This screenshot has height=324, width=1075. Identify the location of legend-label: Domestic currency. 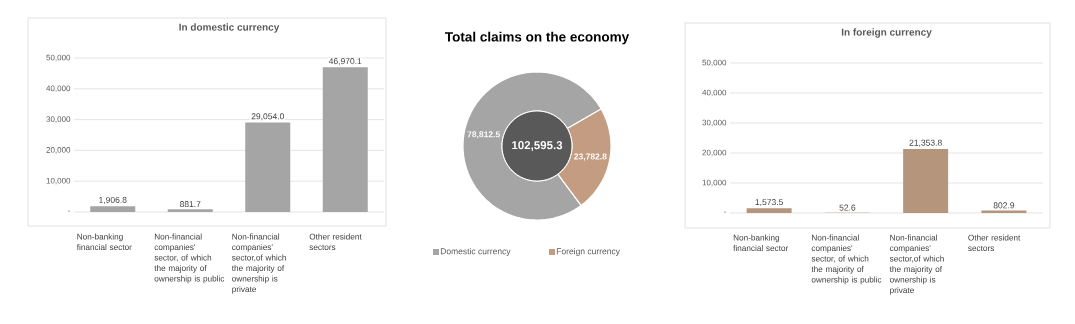
(475, 252).